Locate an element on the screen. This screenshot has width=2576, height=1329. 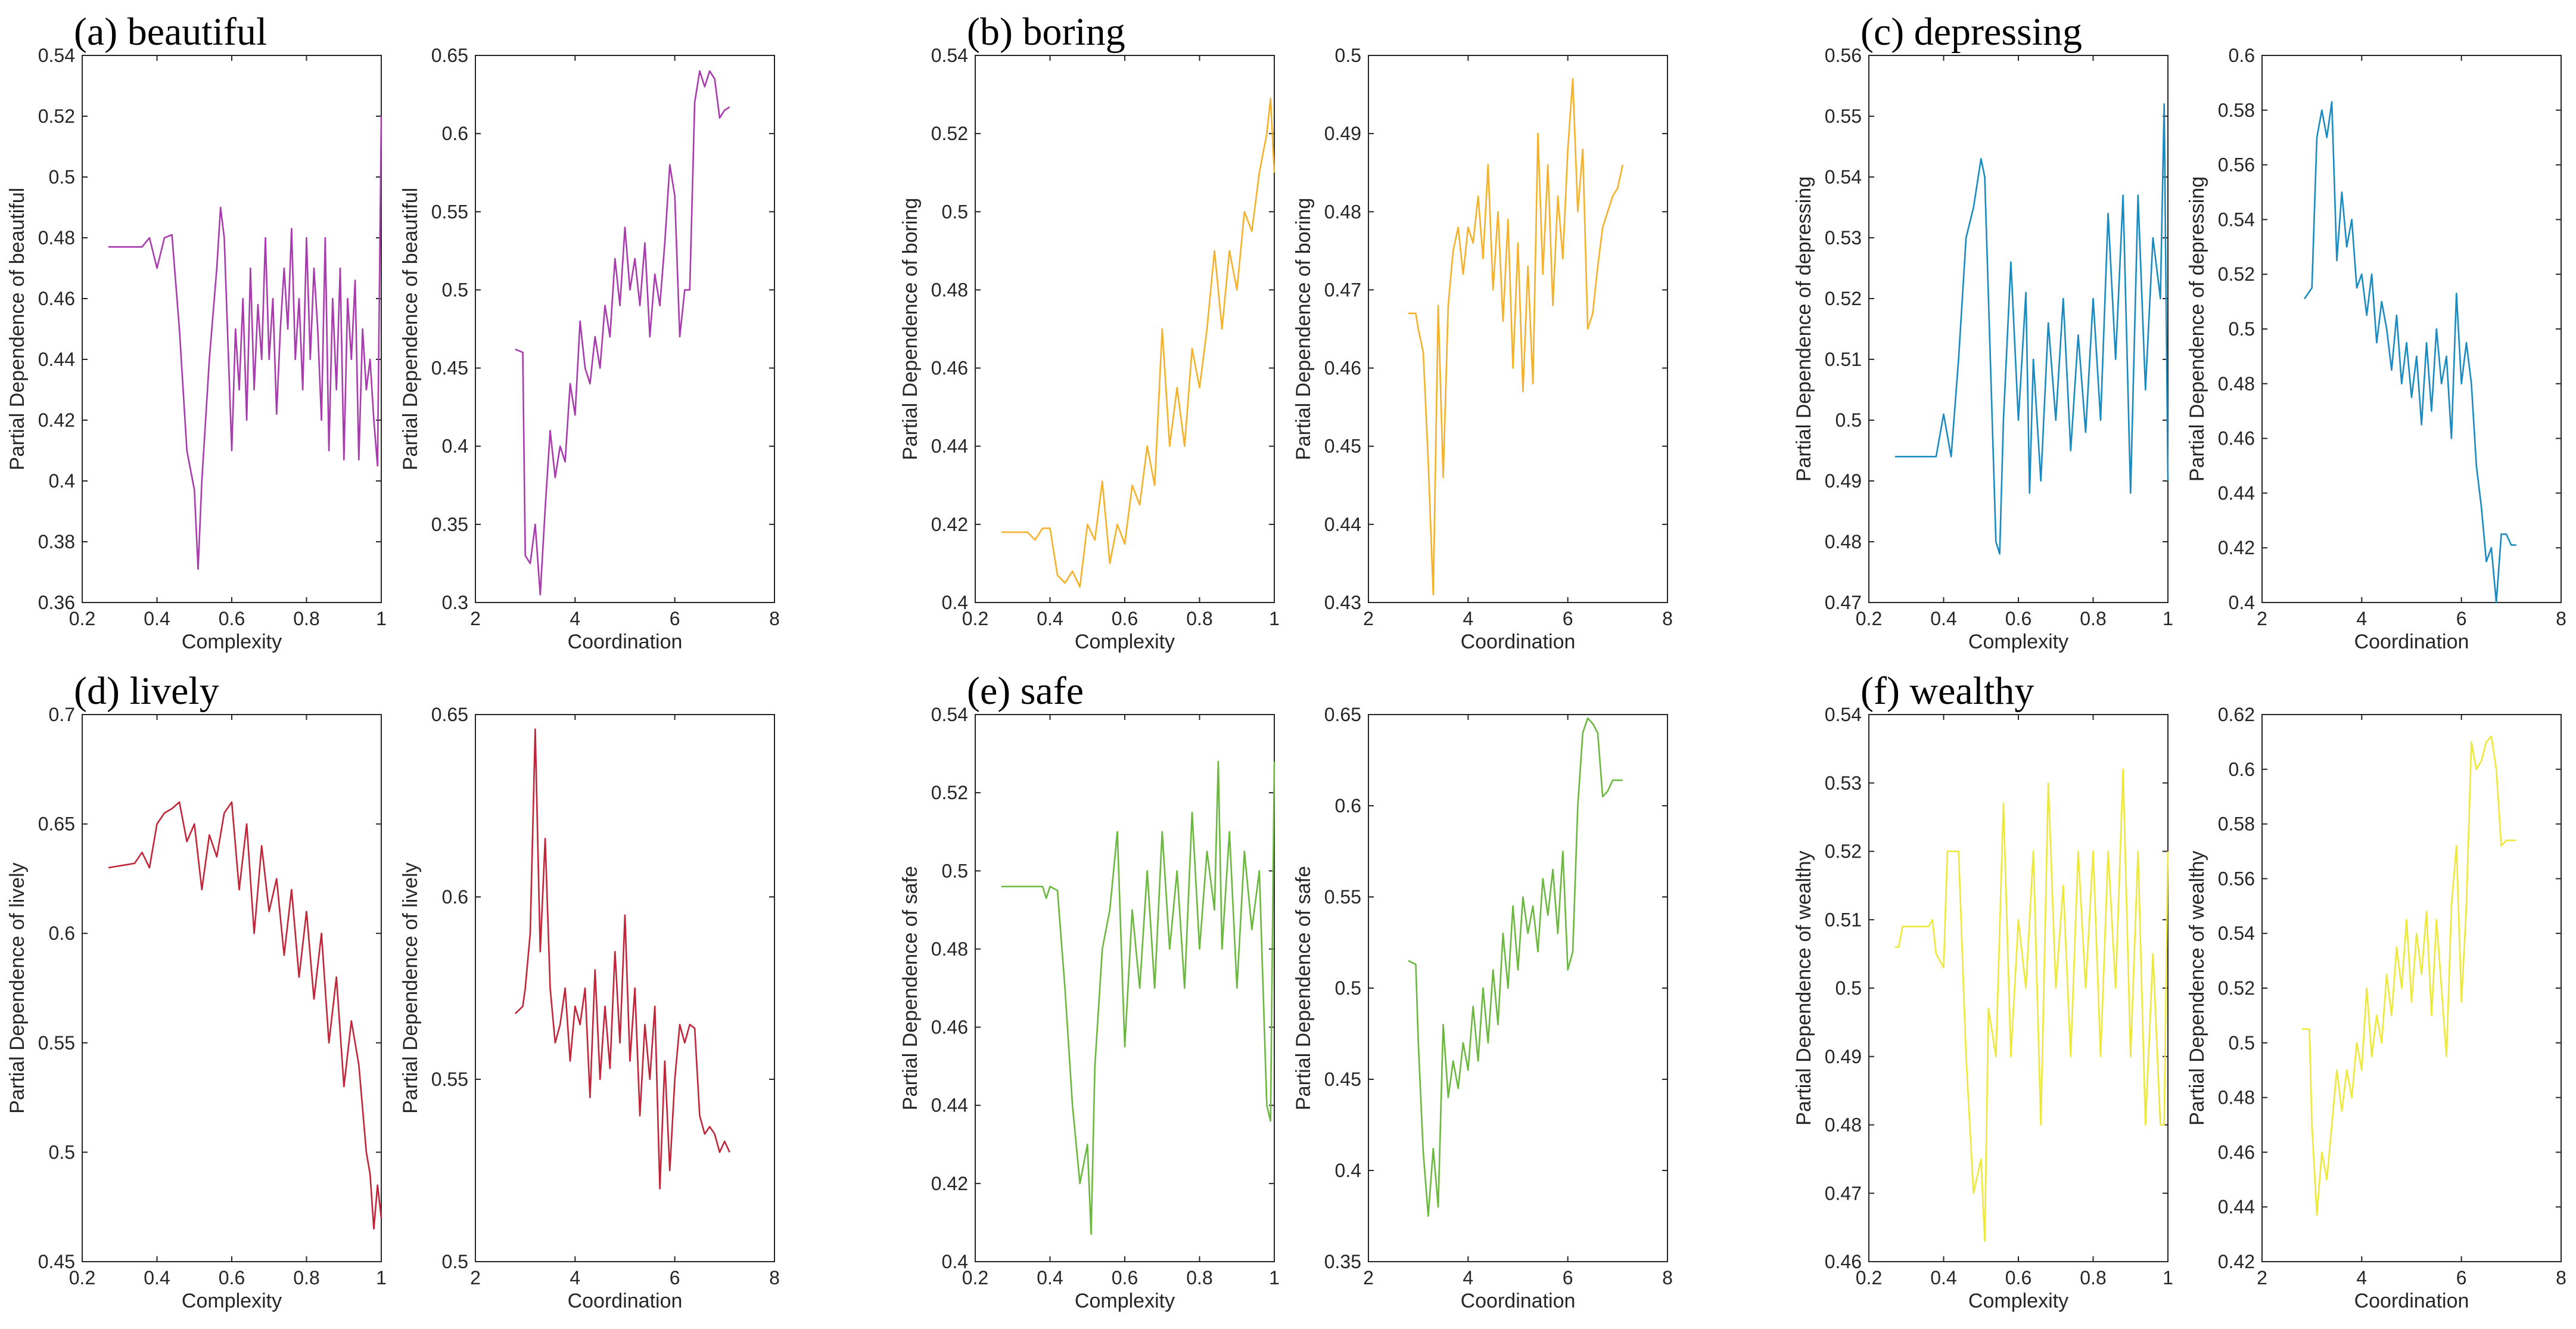
panel-title: (d) lively is located at coordinates (146, 691).